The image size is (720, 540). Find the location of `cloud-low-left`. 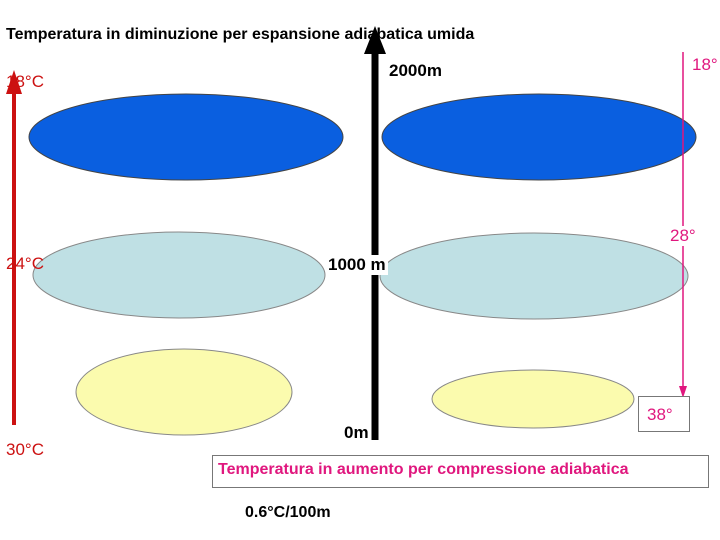

cloud-low-left is located at coordinates (184, 392).